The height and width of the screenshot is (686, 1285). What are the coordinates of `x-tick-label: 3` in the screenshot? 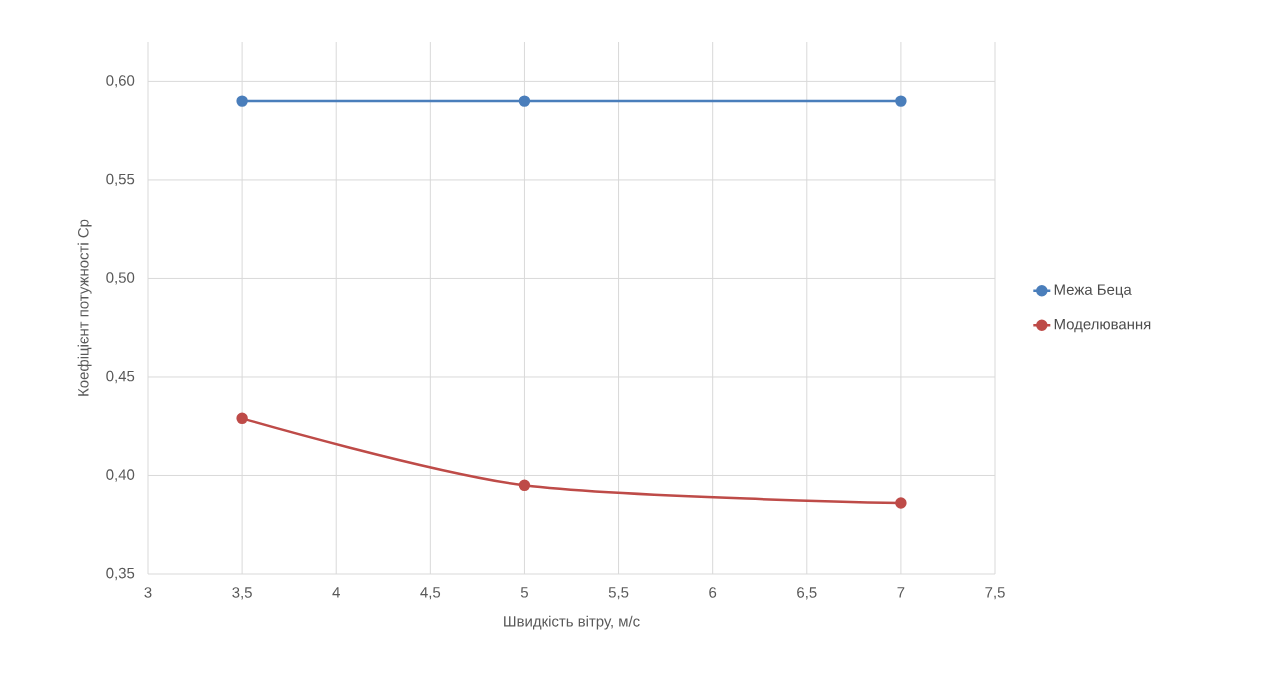 It's located at (148, 592).